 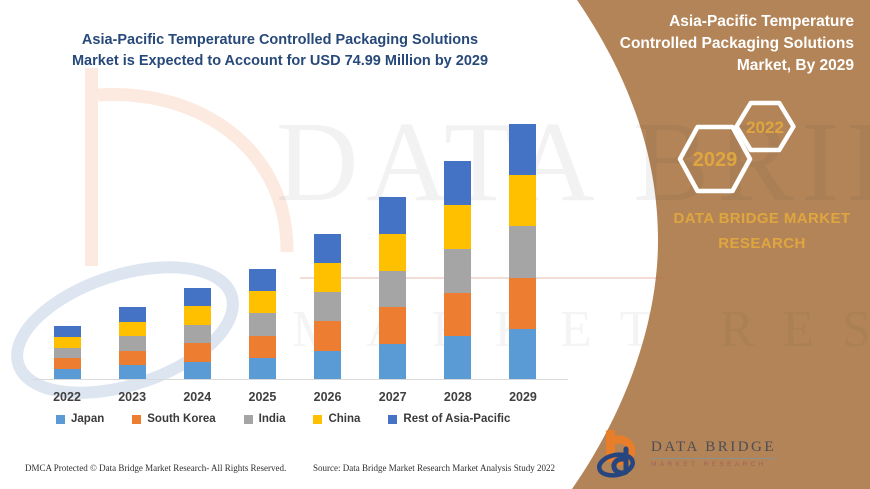 I want to click on hexagon-2022-badge: 2022, so click(x=765, y=126).